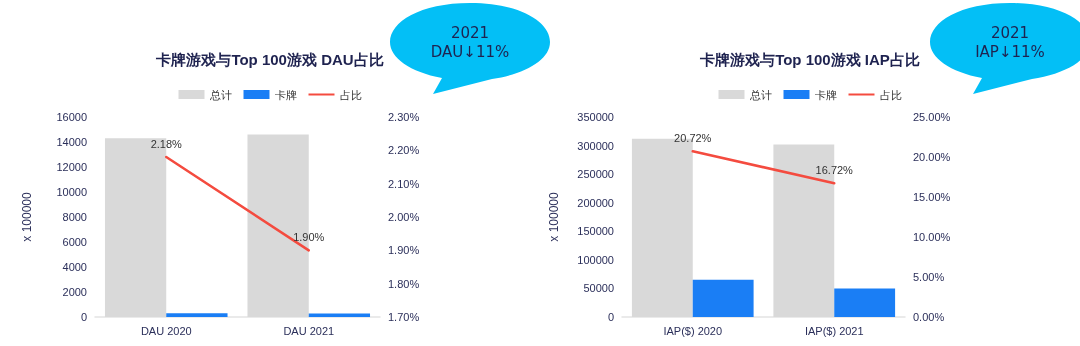  I want to click on y-tick-label: 16000, so click(71, 117).